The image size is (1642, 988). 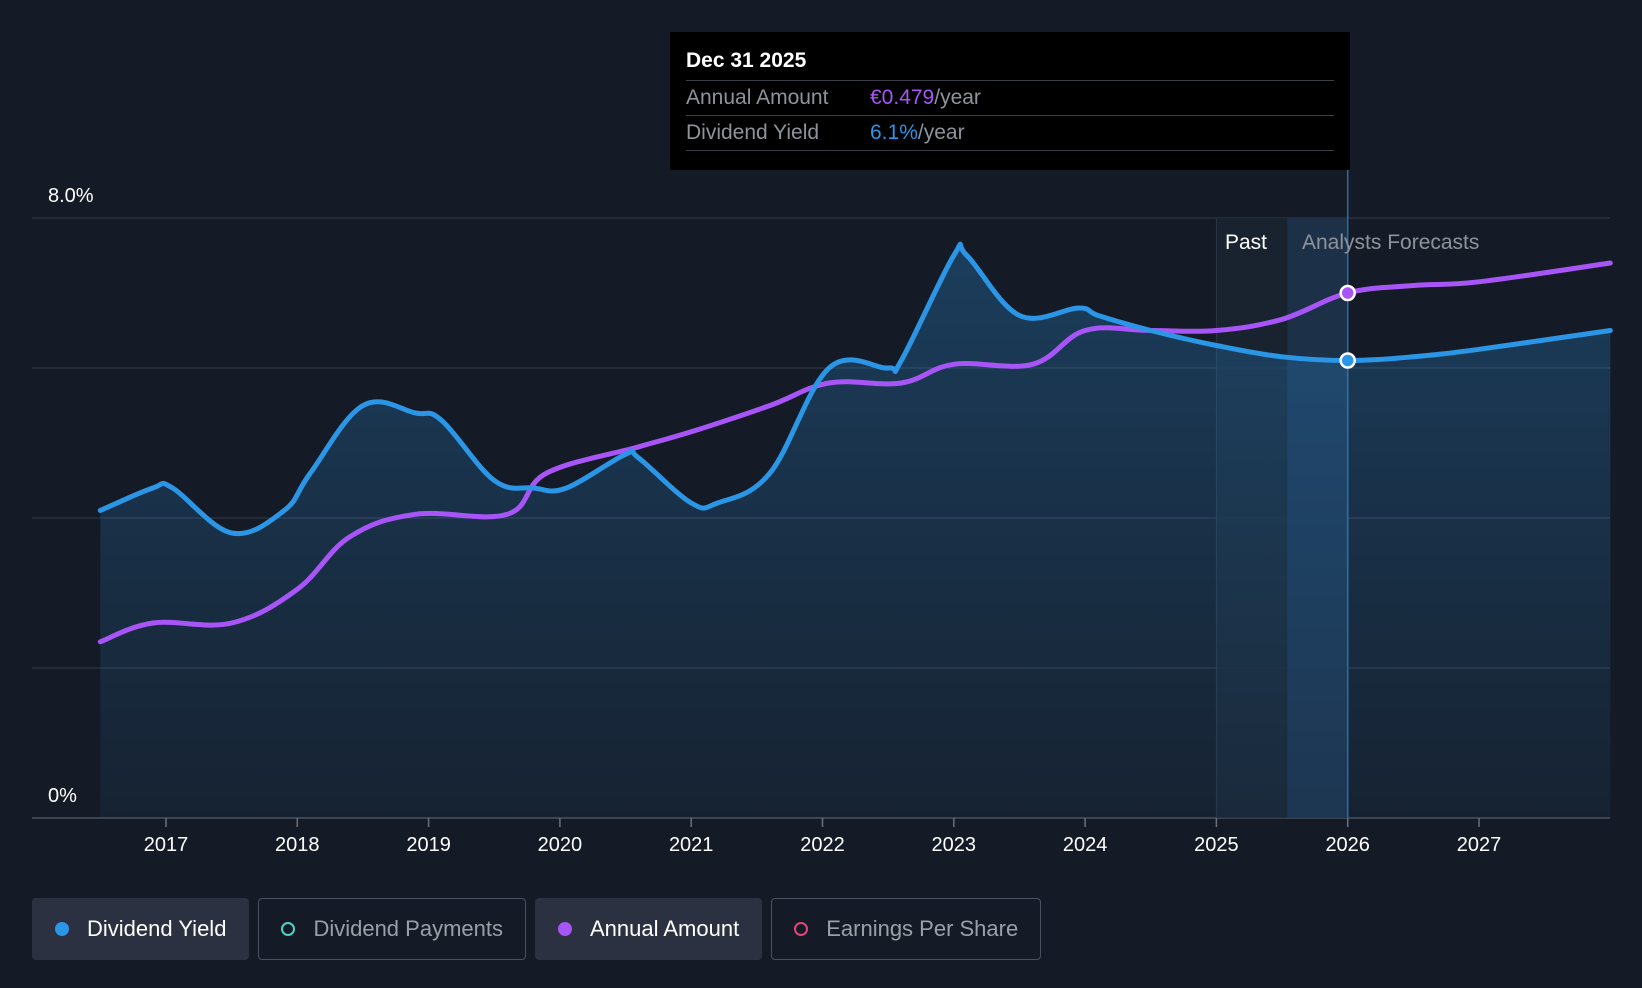 What do you see at coordinates (954, 845) in the screenshot?
I see `x-tick-label: 2023` at bounding box center [954, 845].